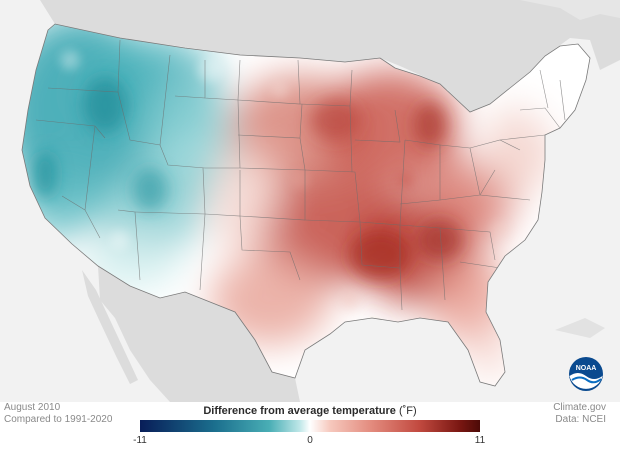  I want to click on legend-min-label: -11, so click(140, 440).